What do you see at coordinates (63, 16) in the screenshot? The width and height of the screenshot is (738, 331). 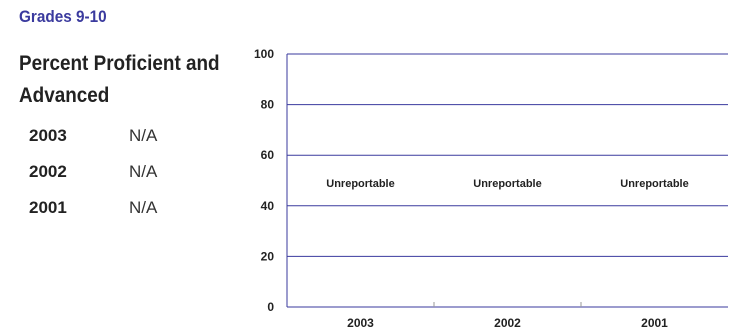 I see `grade-heading: Grades 9-10` at bounding box center [63, 16].